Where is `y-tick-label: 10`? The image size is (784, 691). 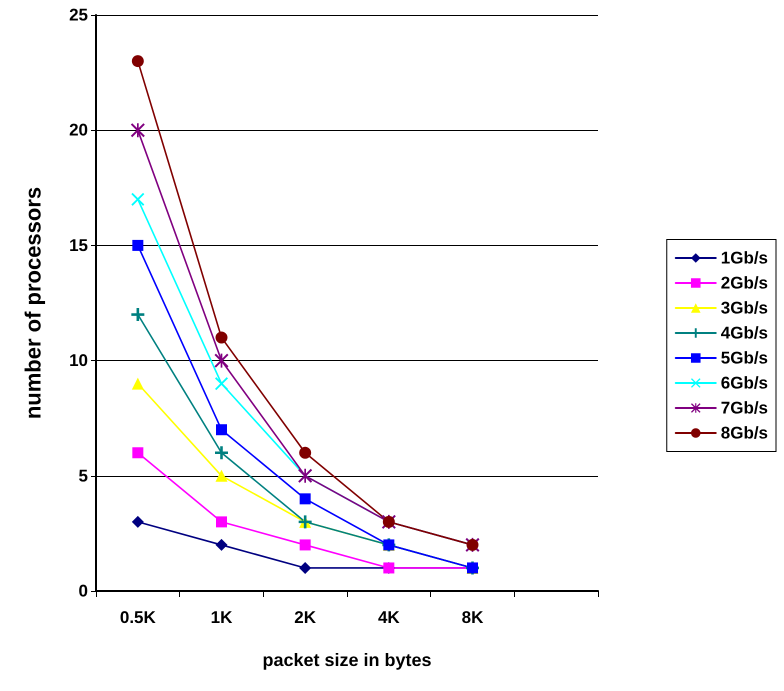
y-tick-label: 10 is located at coordinates (78, 360).